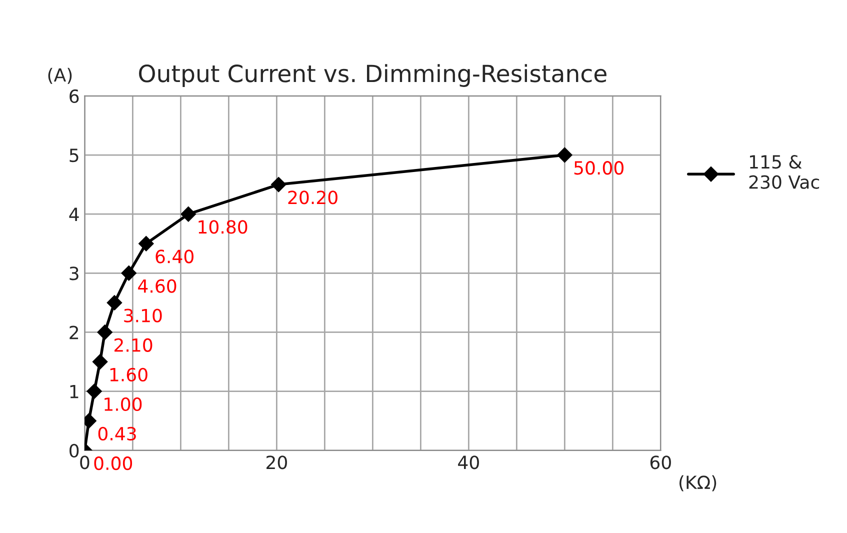  I want to click on annotation: 10.80, so click(223, 227).